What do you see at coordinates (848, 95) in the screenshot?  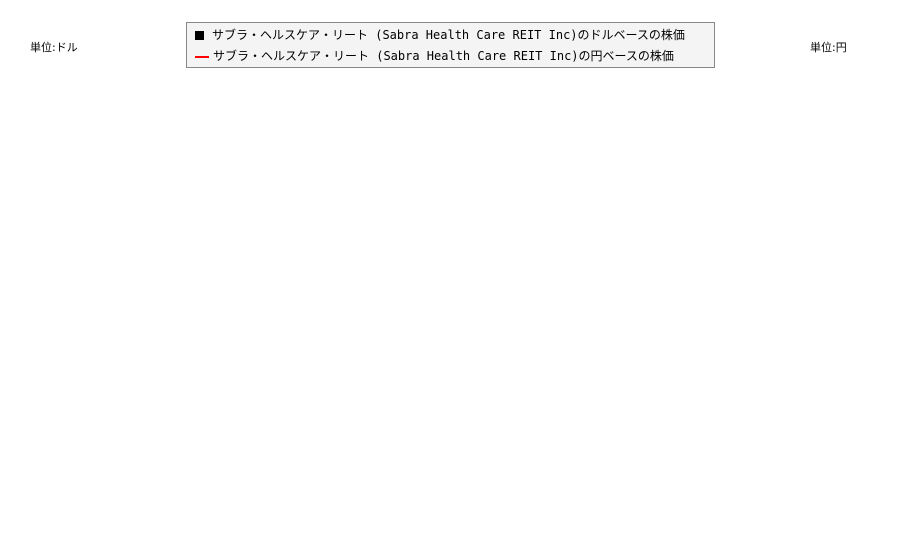 I see `jpy-tick-label: 3300` at bounding box center [848, 95].